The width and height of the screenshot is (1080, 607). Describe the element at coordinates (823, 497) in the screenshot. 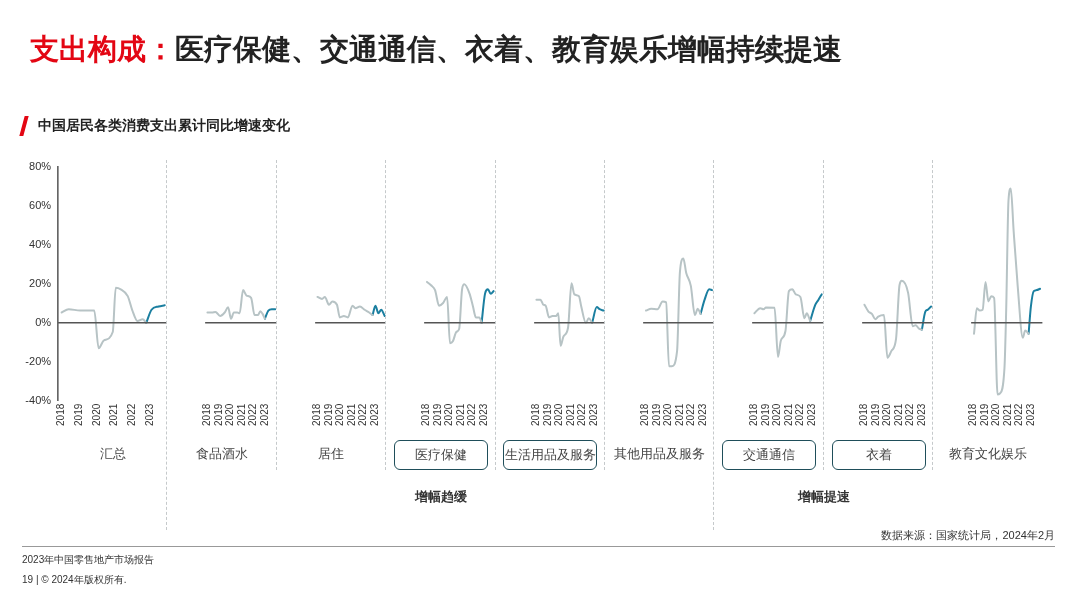

I see `text: 增幅提速` at that location.